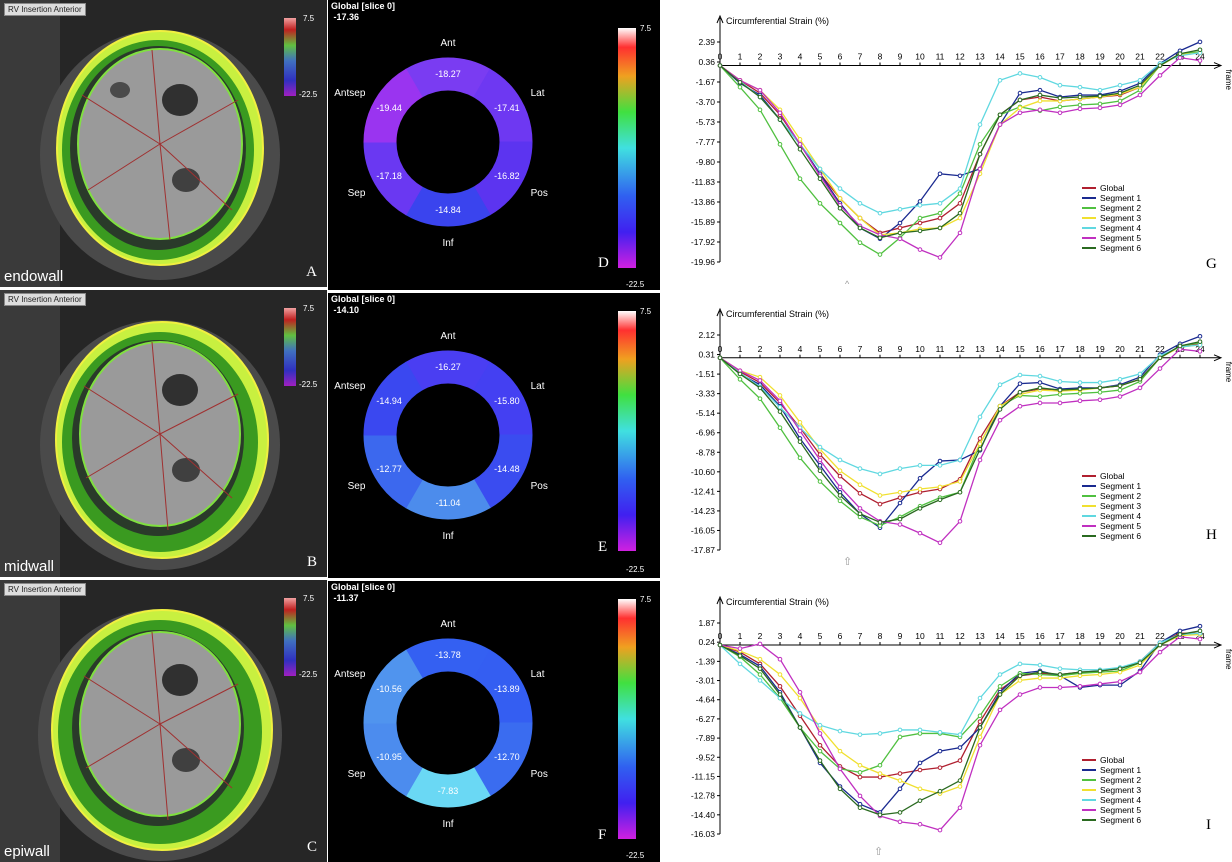  What do you see at coordinates (1120, 810) in the screenshot?
I see `legend-label: Segment 5` at bounding box center [1120, 810].